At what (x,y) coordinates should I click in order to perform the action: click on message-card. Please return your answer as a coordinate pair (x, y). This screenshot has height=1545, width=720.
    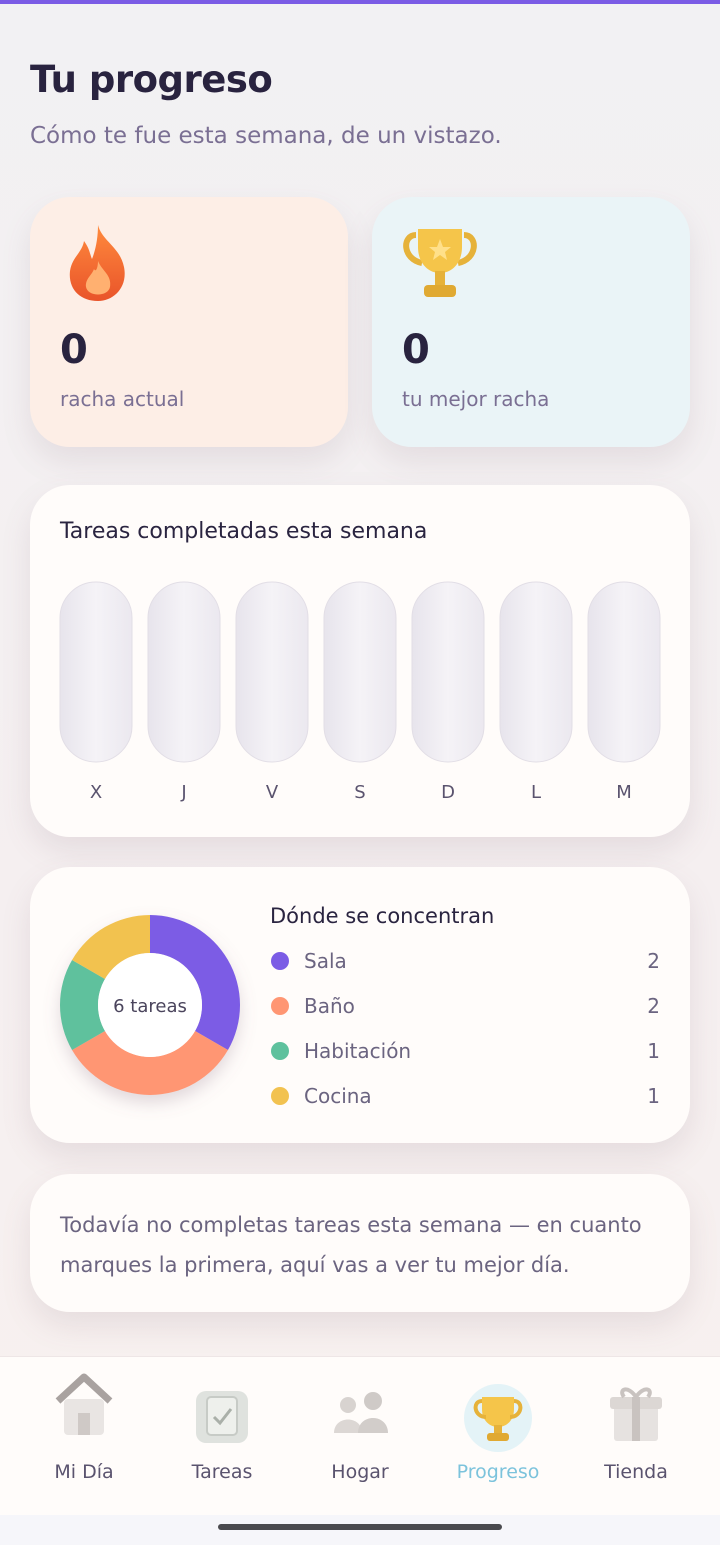
    Looking at the image, I should click on (360, 1243).